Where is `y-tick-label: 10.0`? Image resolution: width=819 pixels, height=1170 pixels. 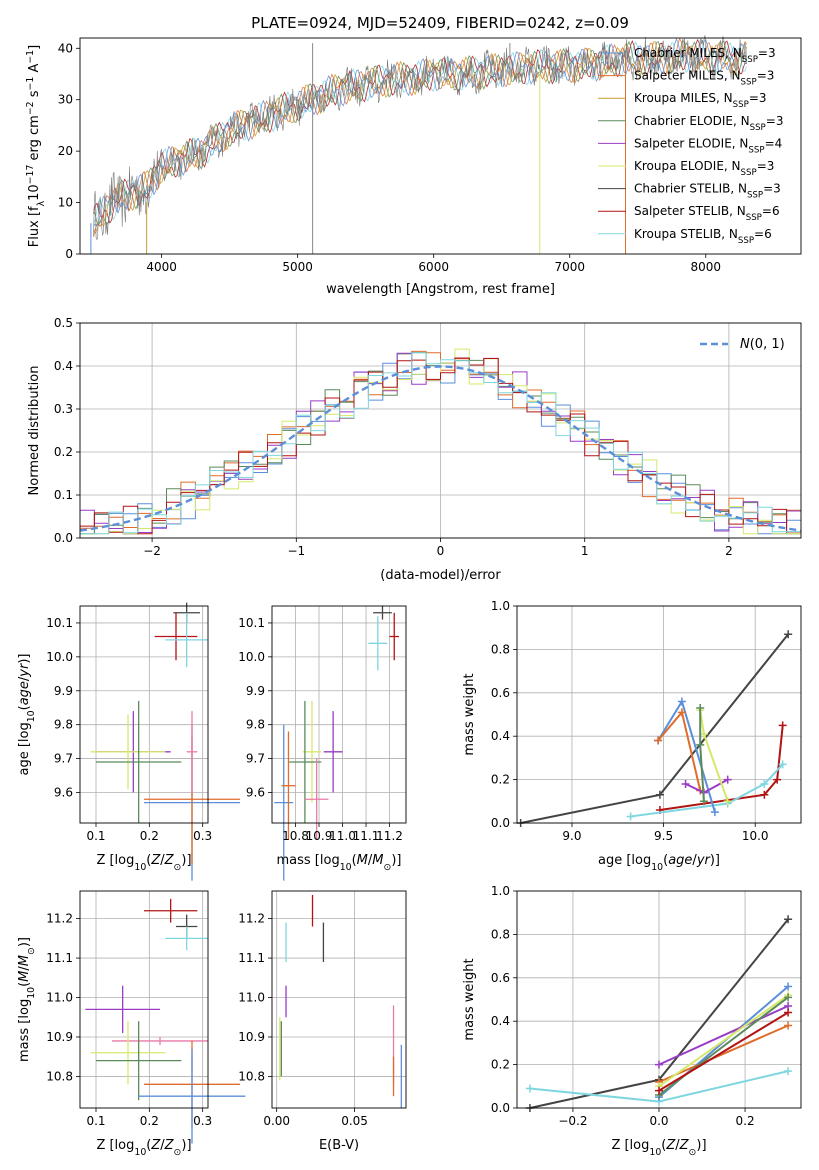
y-tick-label: 10.0 is located at coordinates (59, 657).